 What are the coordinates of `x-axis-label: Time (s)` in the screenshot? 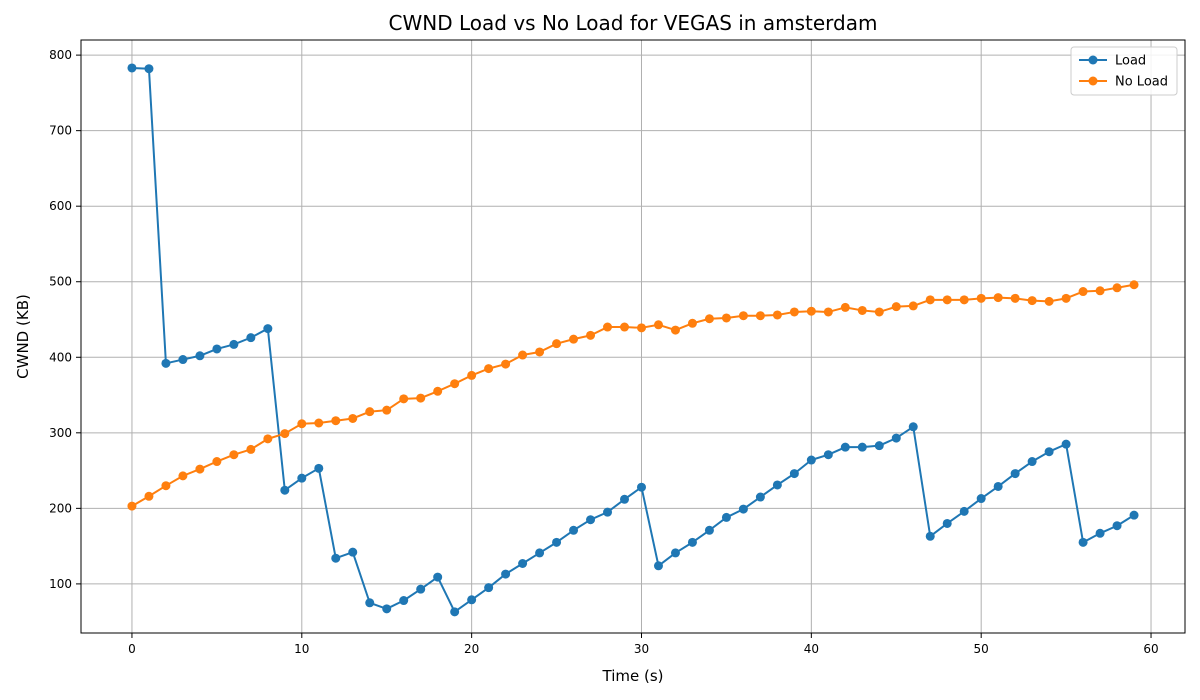 It's located at (633, 676).